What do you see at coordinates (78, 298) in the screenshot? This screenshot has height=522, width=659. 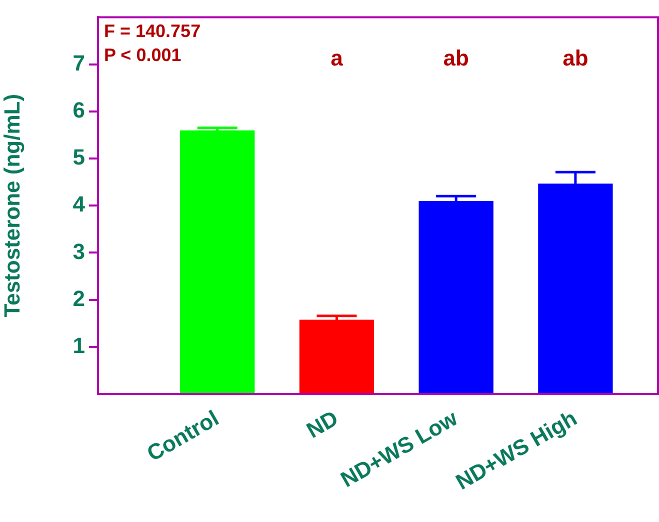 I see `y-tick-label: 2` at bounding box center [78, 298].